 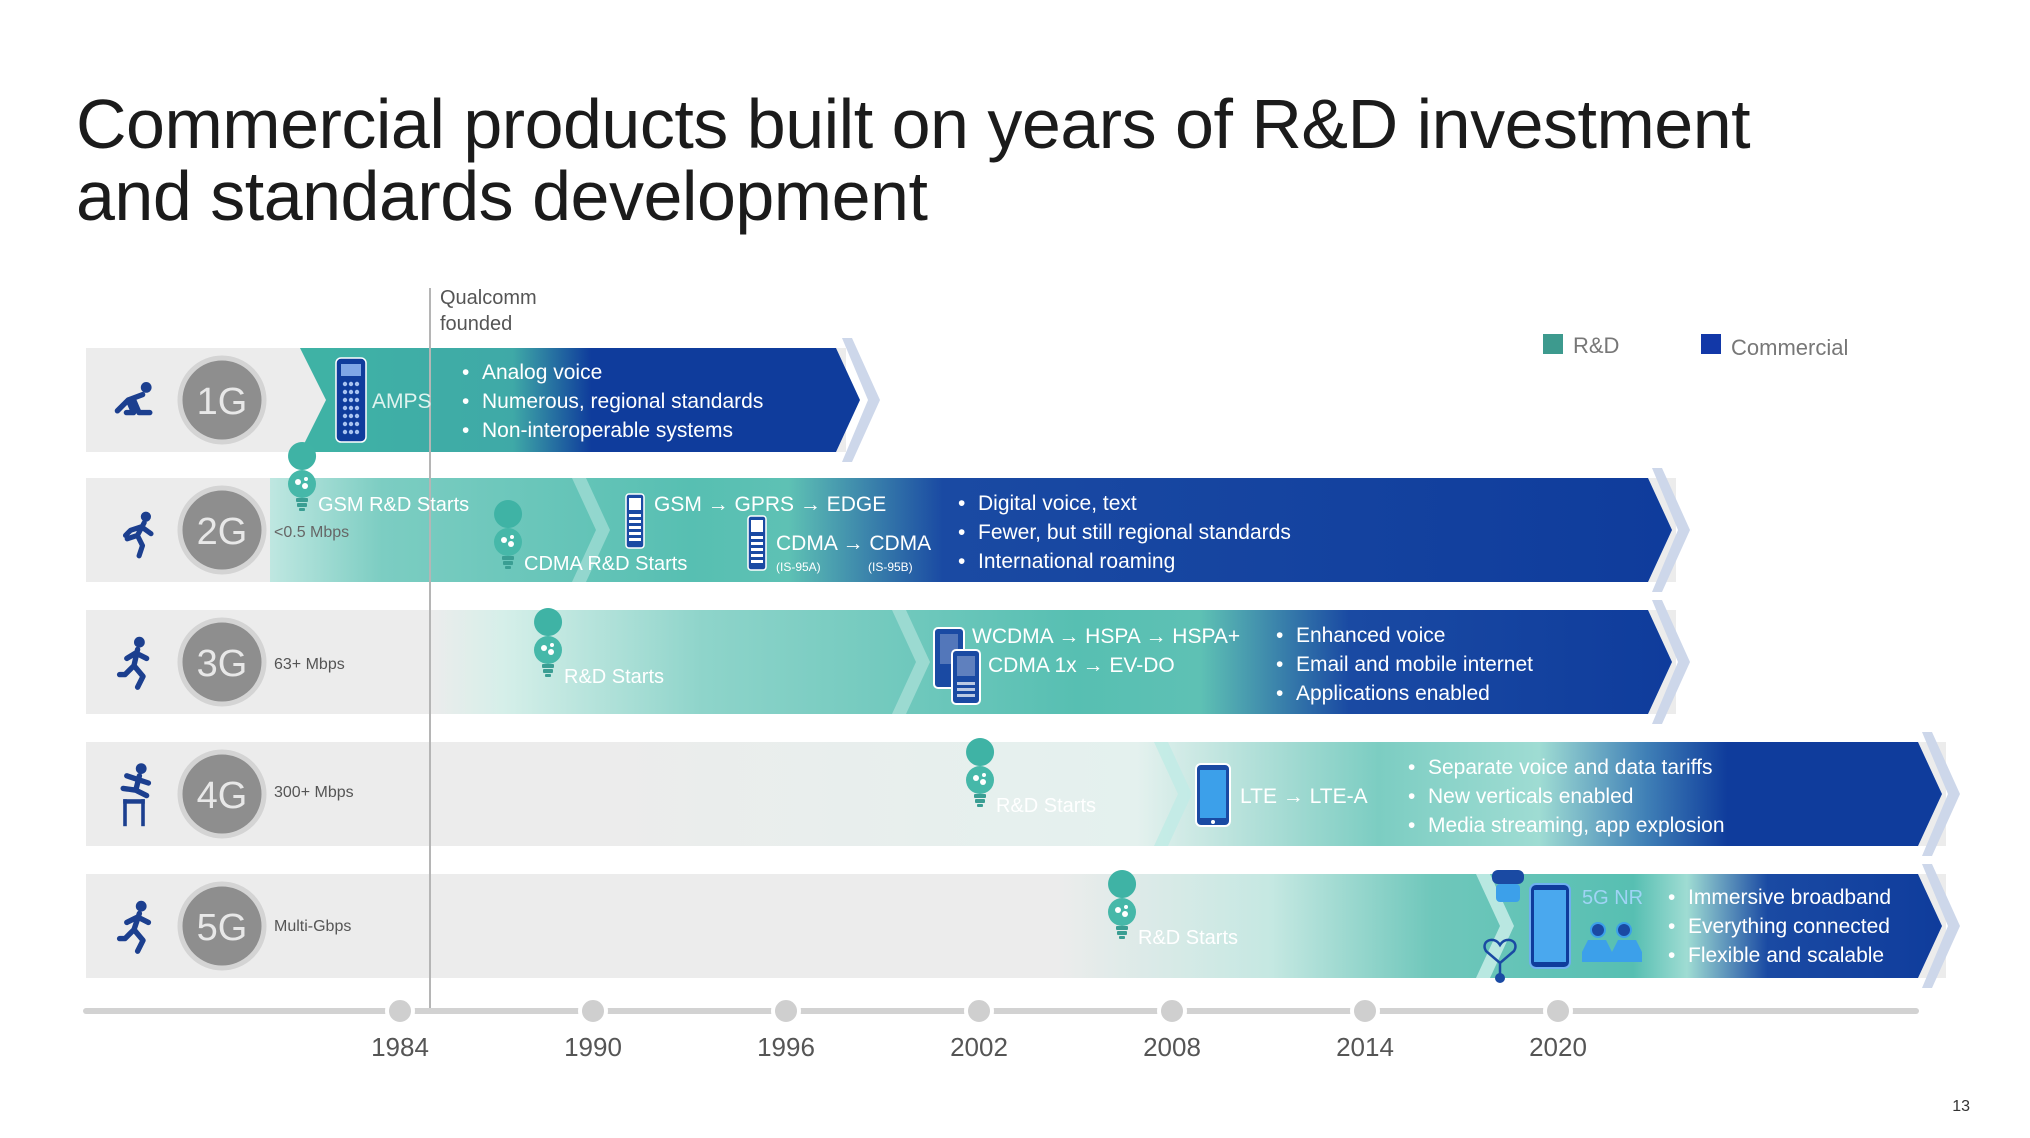 What do you see at coordinates (1508, 886) in the screenshot?
I see `vr-headset-icon` at bounding box center [1508, 886].